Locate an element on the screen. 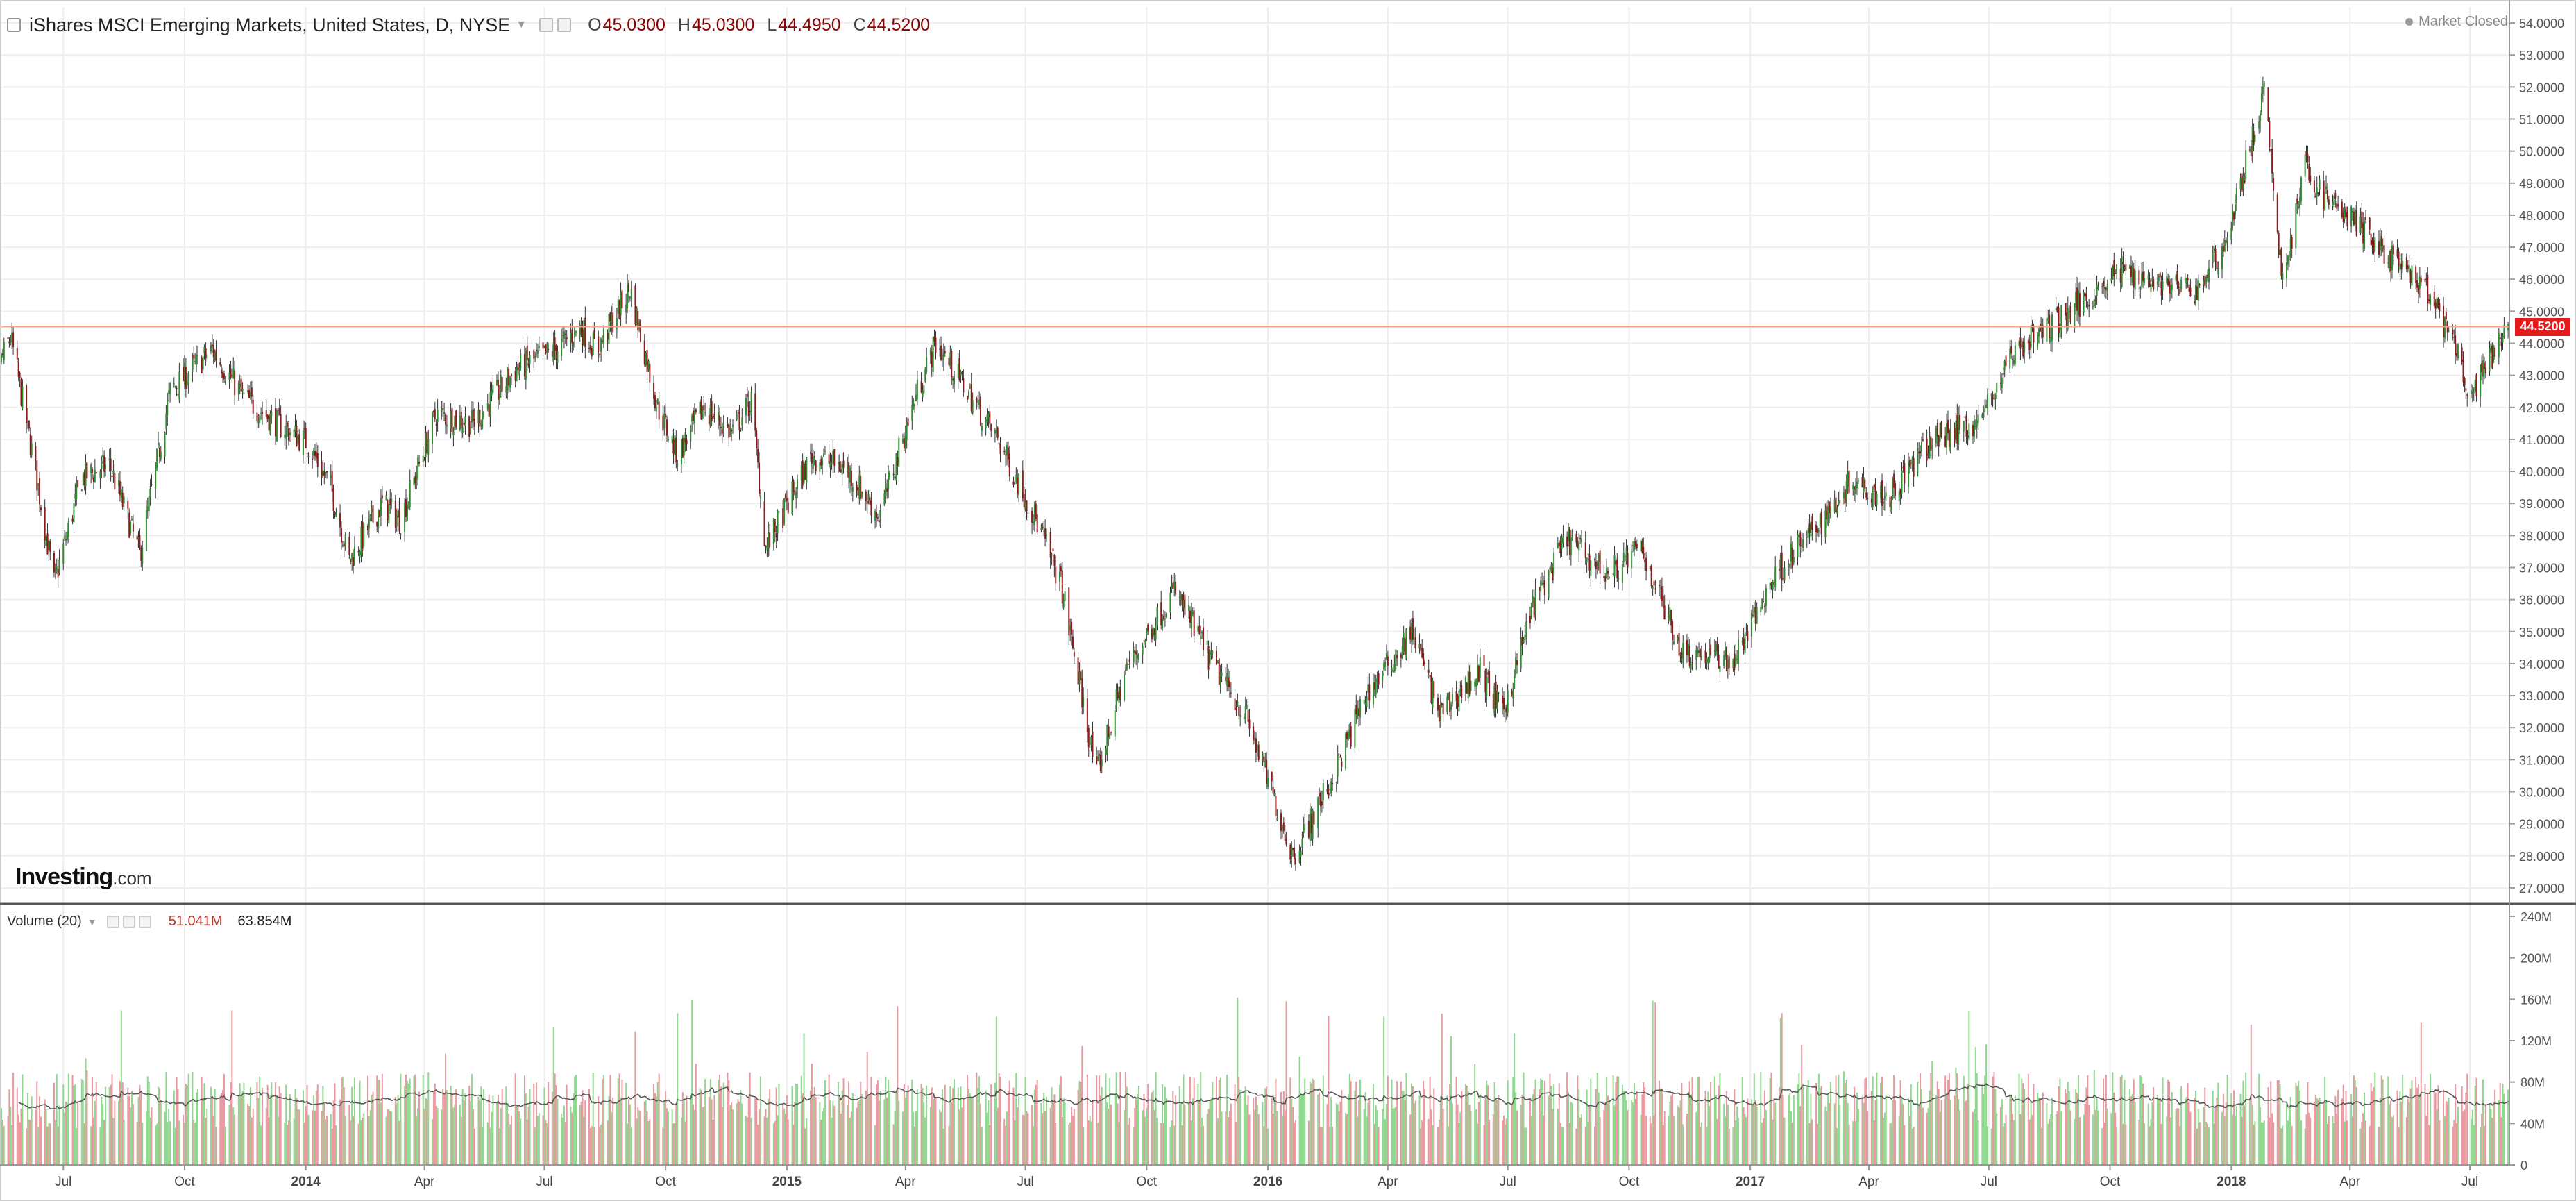 The width and height of the screenshot is (2576, 1201). price-tick-label: 42.0000 is located at coordinates (2541, 408).